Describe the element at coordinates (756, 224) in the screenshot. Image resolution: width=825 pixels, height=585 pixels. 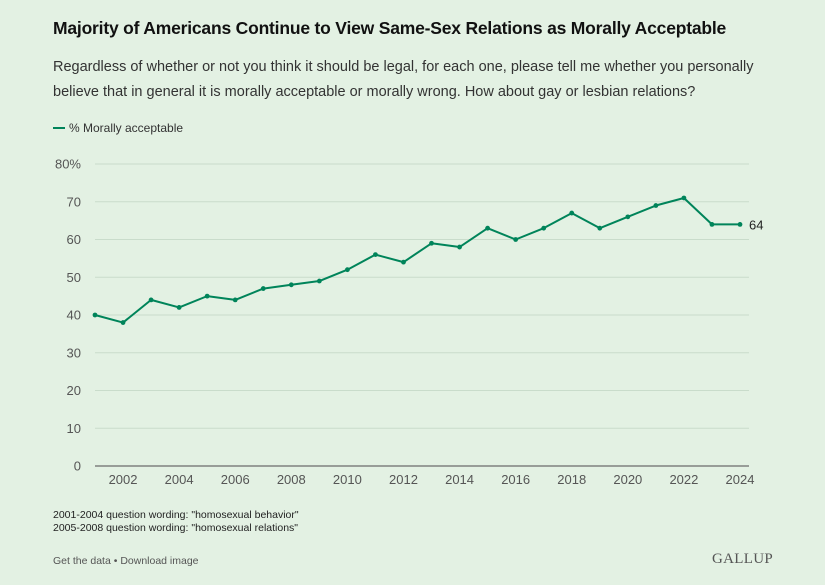
I see `end-value-label: 64` at that location.